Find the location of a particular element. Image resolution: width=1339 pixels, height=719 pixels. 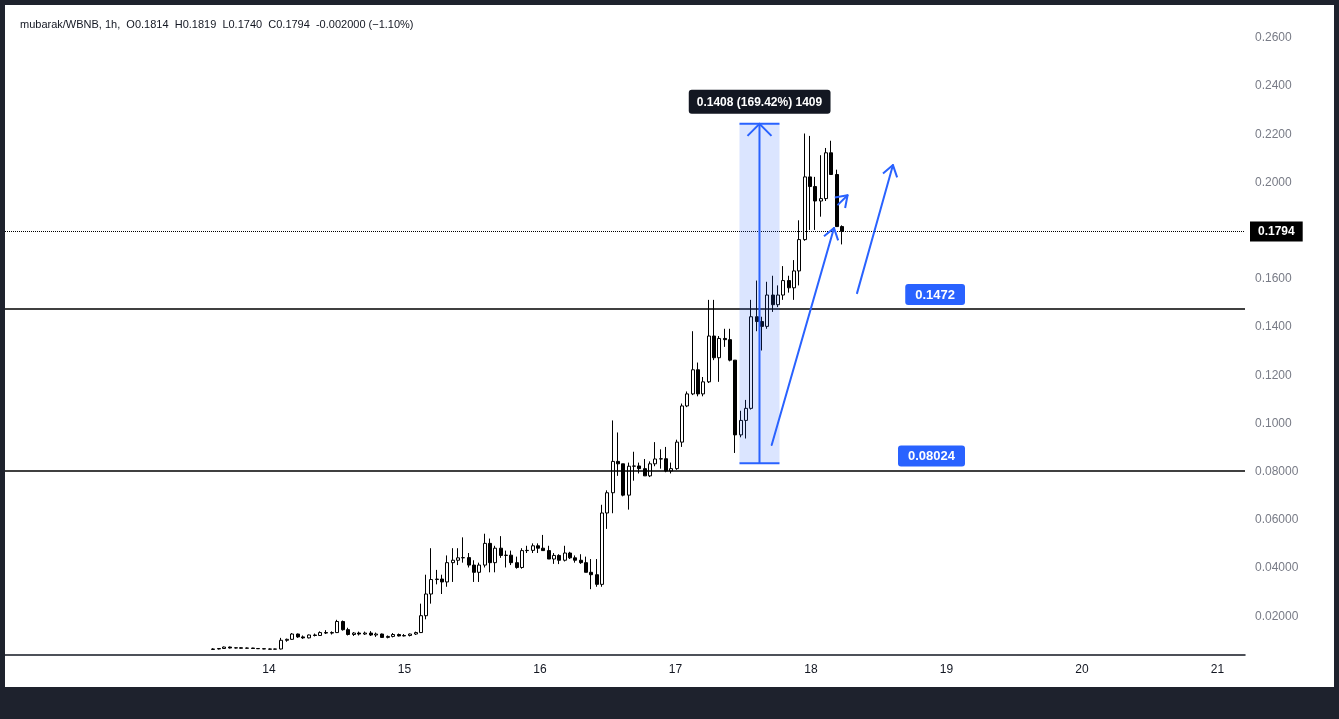

ref-line-label: 0.1794 is located at coordinates (1277, 231).